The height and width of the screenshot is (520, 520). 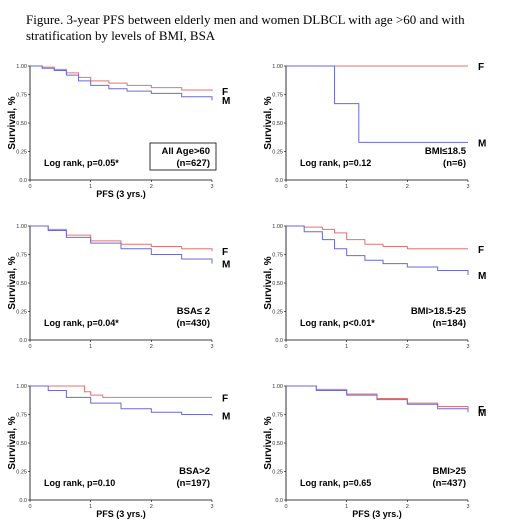 I want to click on group-count: (n=437), so click(x=449, y=483).